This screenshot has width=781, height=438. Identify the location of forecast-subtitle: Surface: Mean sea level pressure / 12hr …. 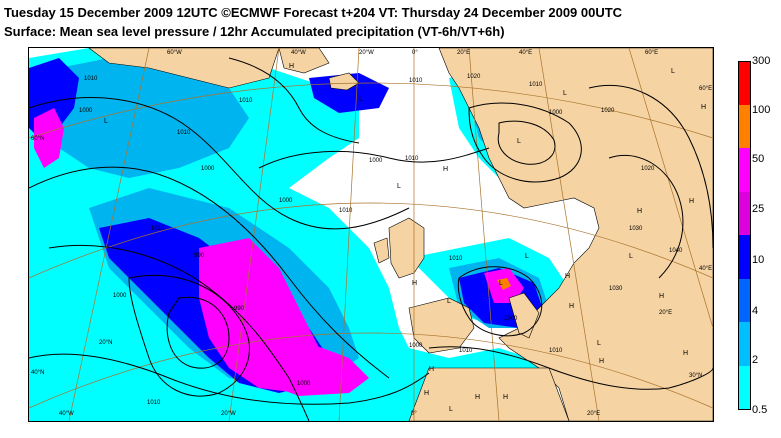
(254, 31).